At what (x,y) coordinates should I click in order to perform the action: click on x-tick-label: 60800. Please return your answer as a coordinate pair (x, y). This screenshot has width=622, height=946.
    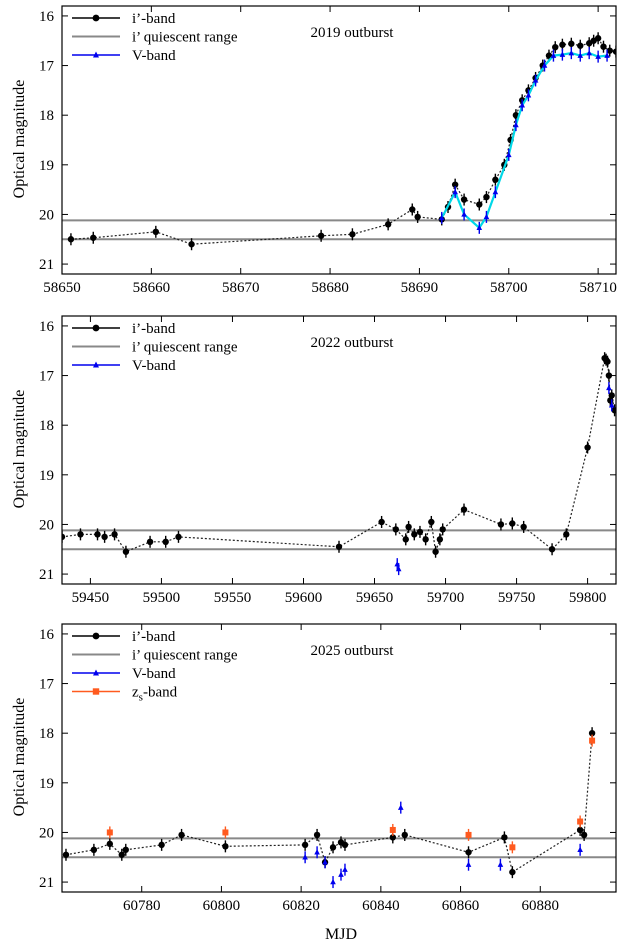
    Looking at the image, I should click on (222, 906).